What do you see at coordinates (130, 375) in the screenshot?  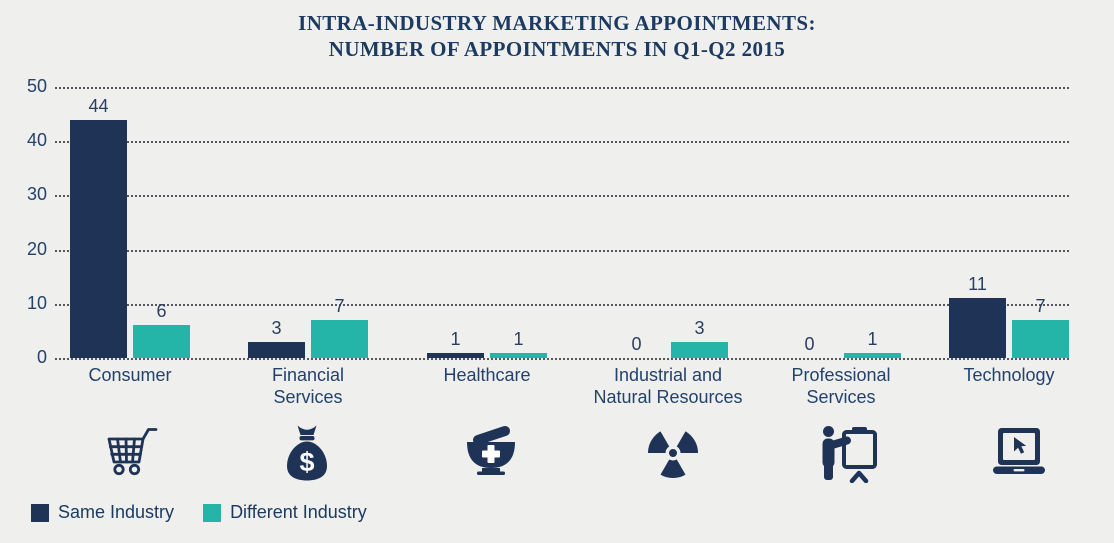 I see `category-label-consumer: Consumer` at bounding box center [130, 375].